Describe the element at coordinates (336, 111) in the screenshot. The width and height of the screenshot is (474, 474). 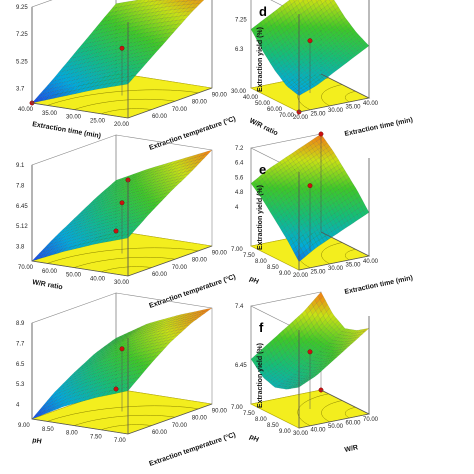
I see `x-tick-label: 30.00` at that location.